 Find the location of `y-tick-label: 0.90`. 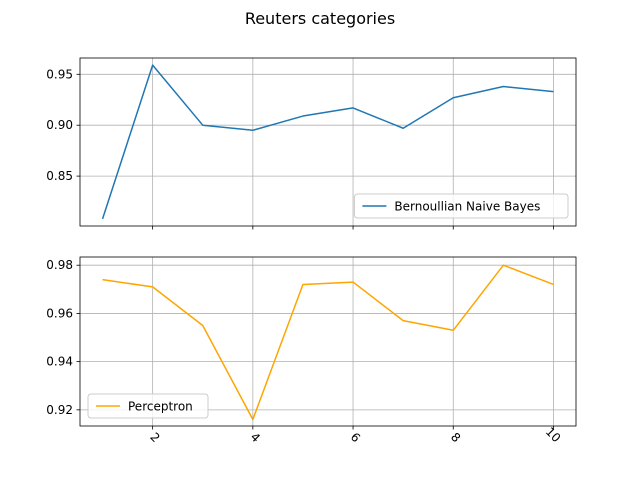

y-tick-label: 0.90 is located at coordinates (59, 125).